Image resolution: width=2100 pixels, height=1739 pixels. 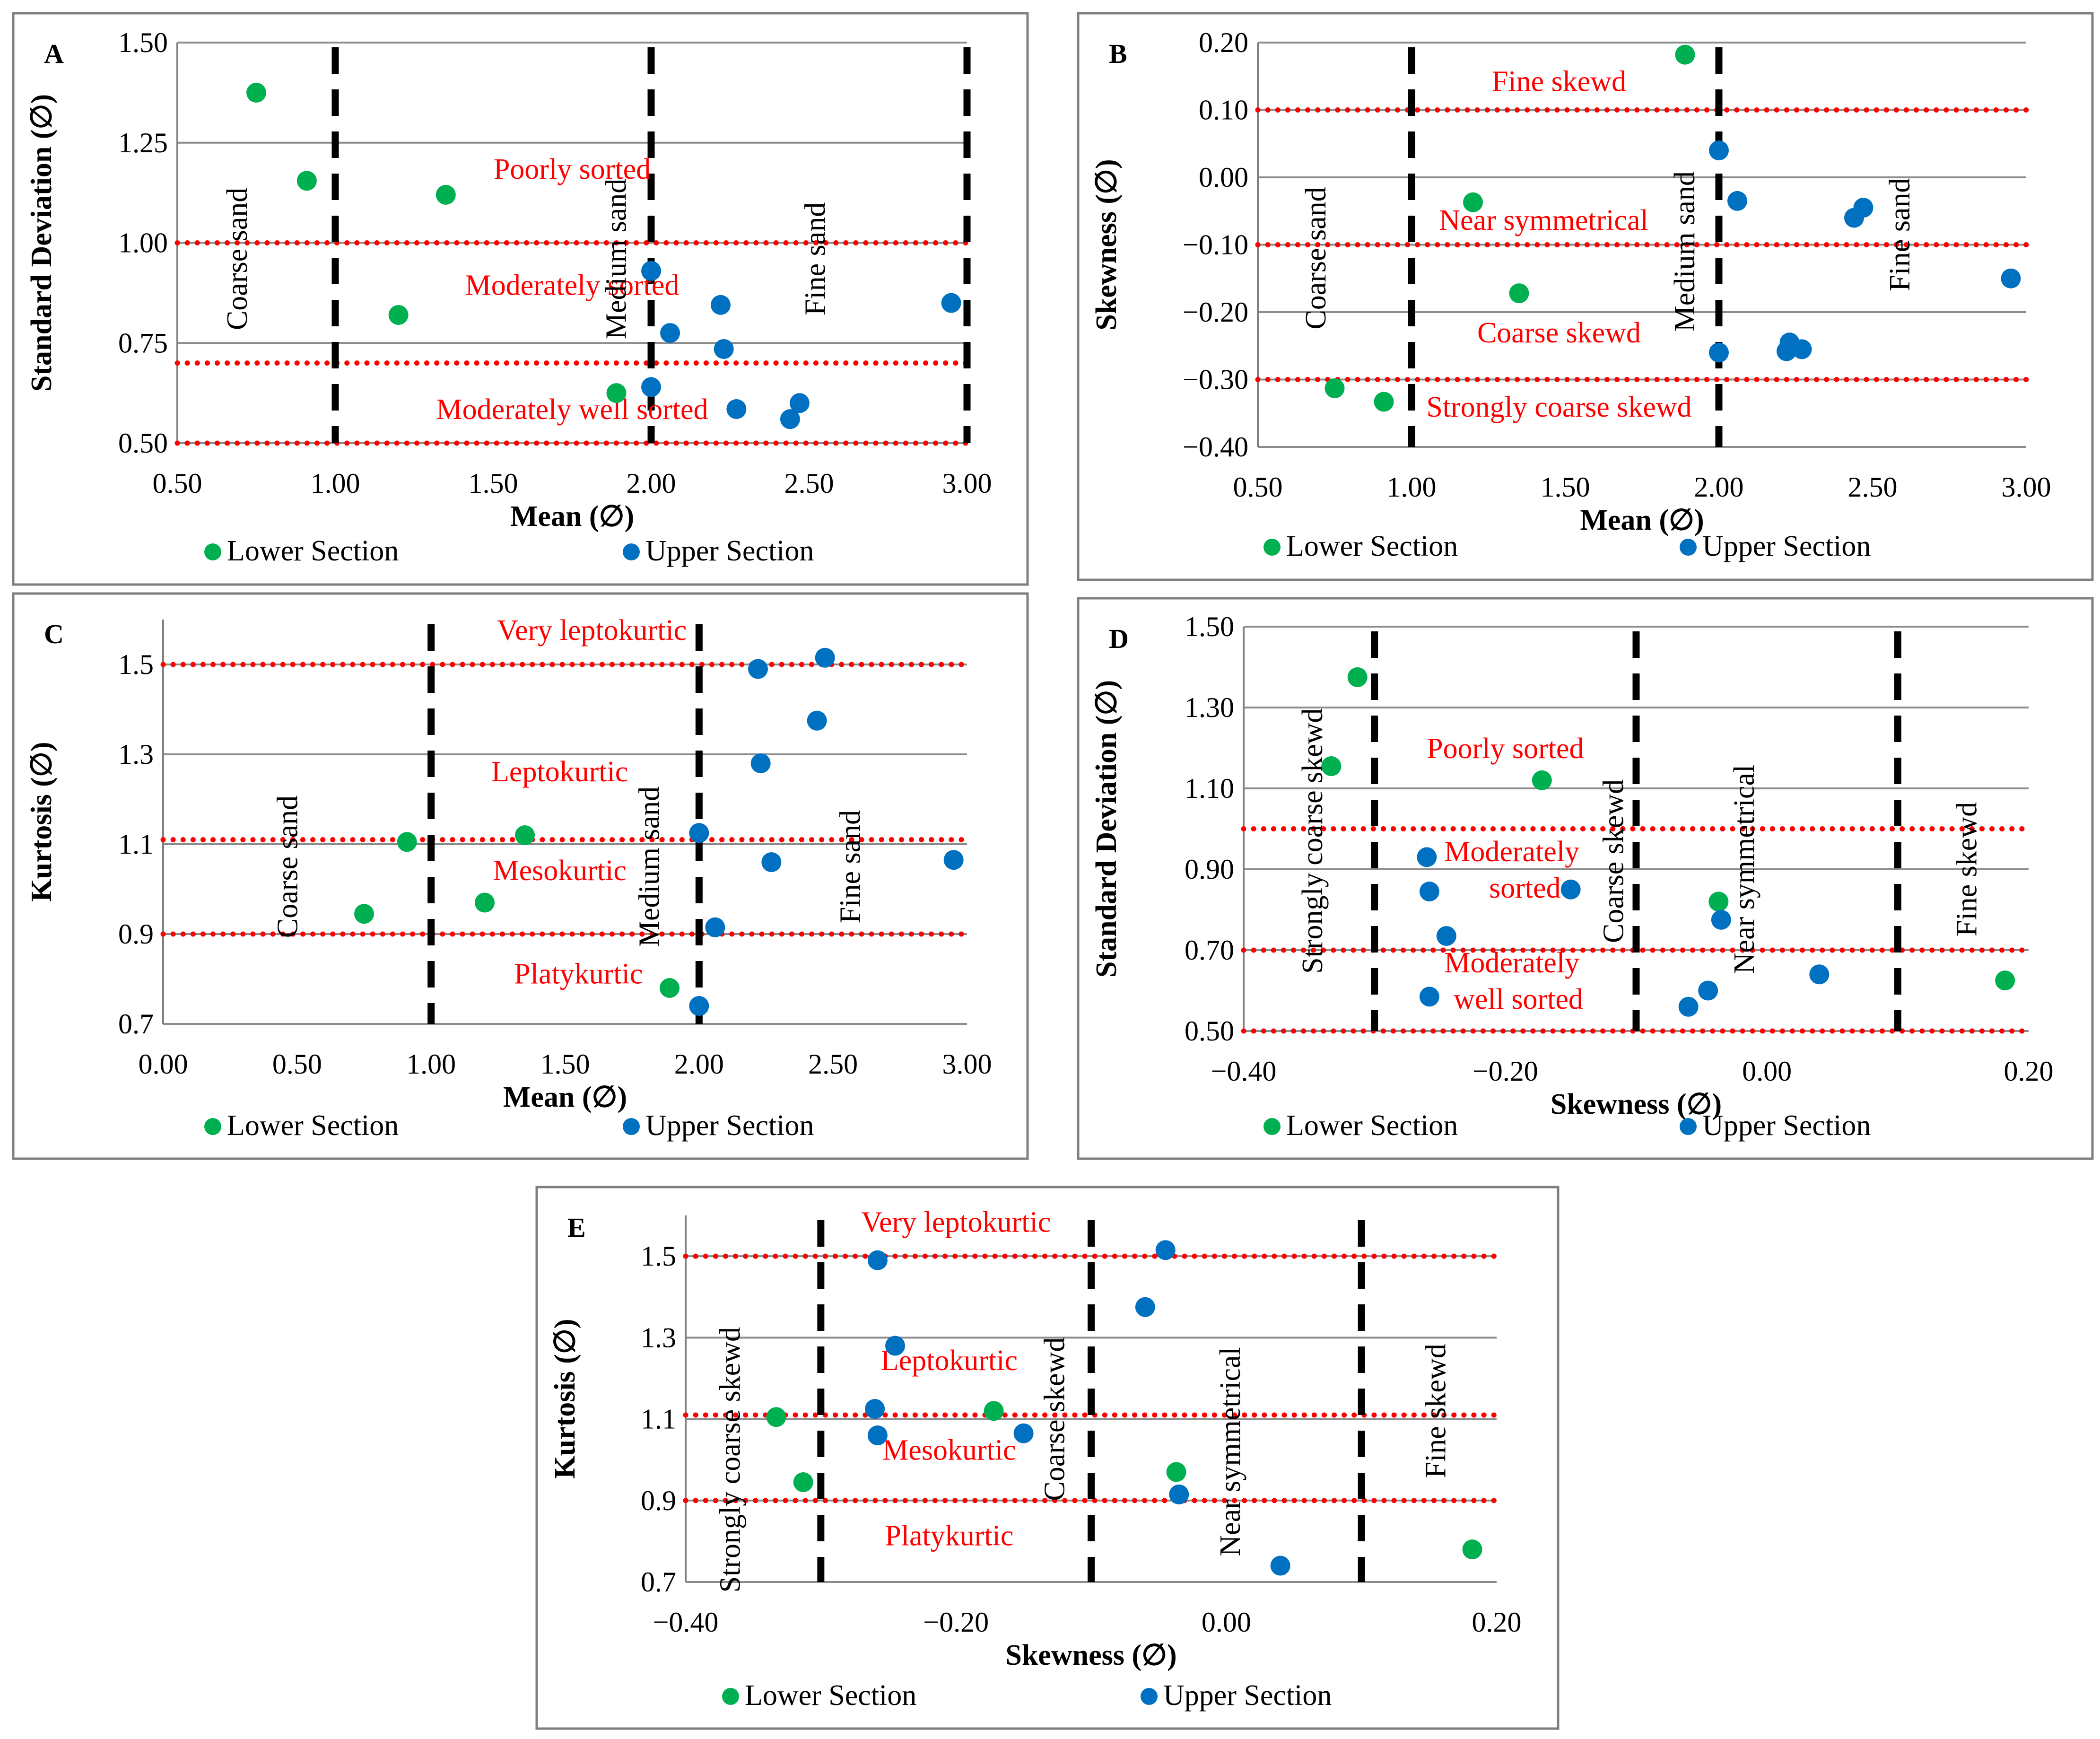 I want to click on y-tick-label: −0.30, so click(x=1215, y=379).